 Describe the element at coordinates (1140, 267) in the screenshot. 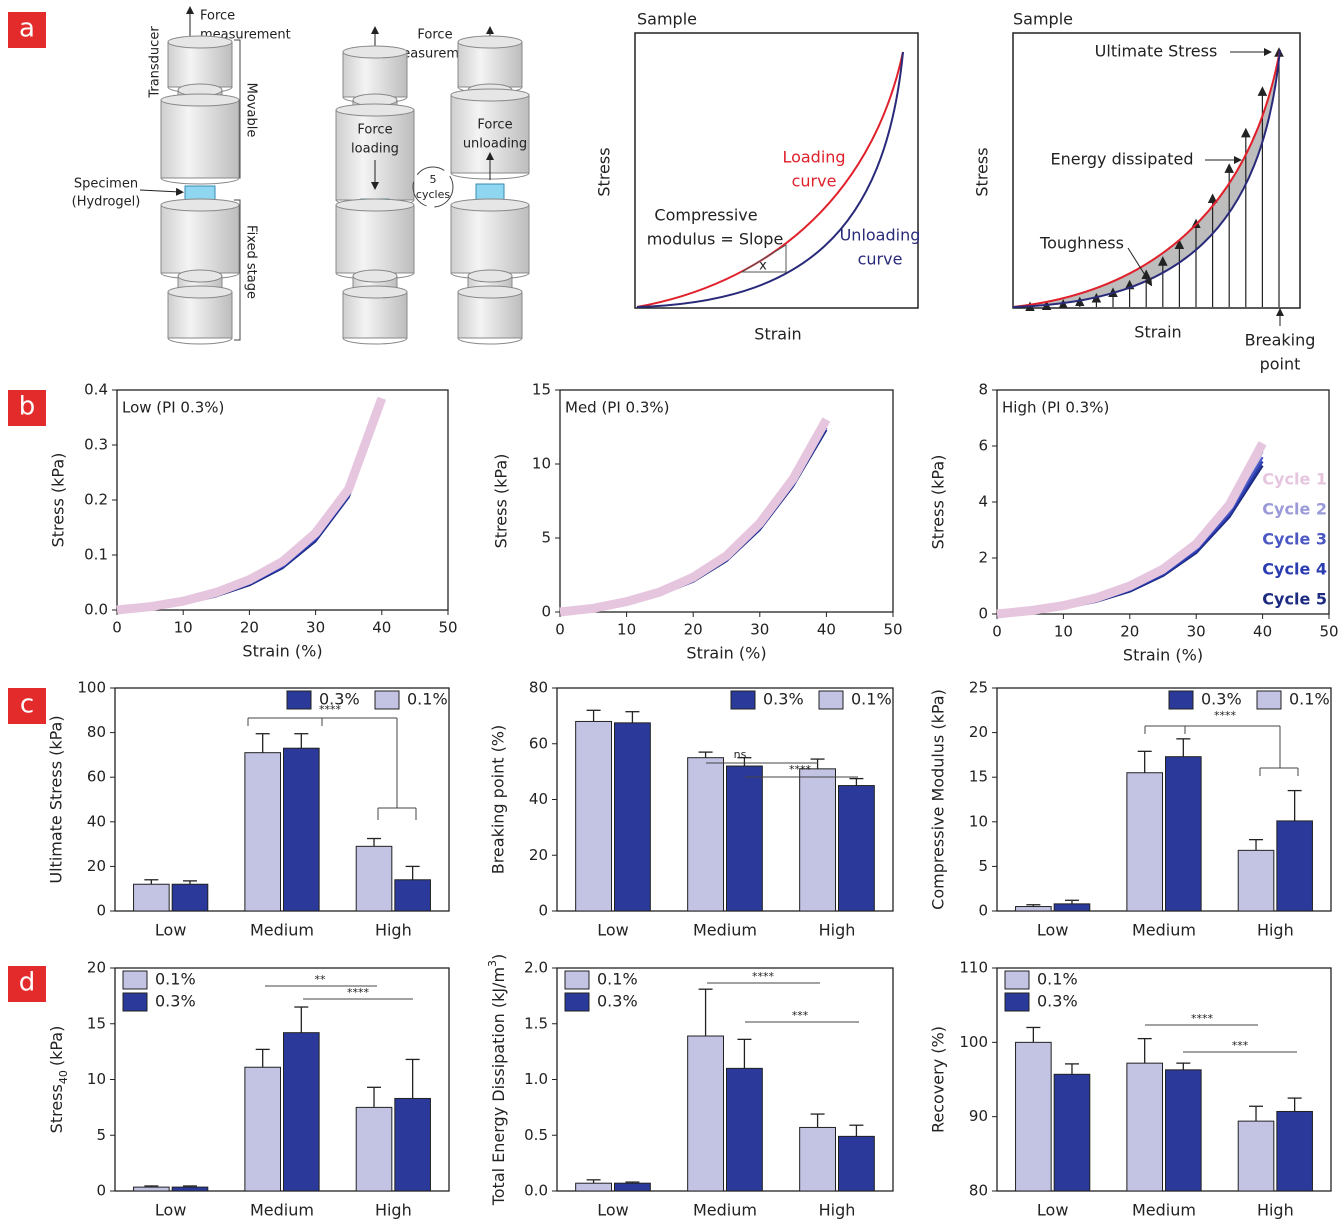

I see `pointer` at that location.